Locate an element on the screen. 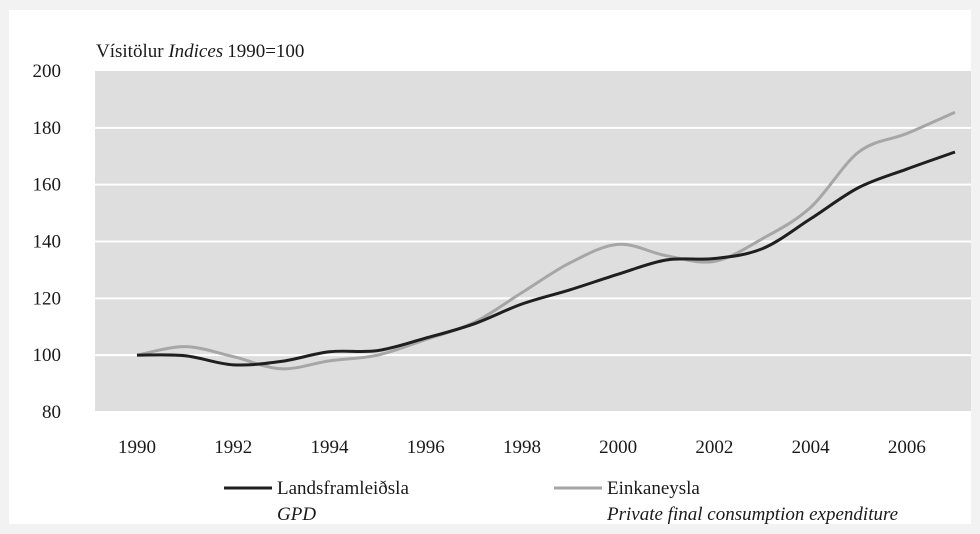 This screenshot has height=534, width=980. x-tick-label: 2002 is located at coordinates (714, 447).